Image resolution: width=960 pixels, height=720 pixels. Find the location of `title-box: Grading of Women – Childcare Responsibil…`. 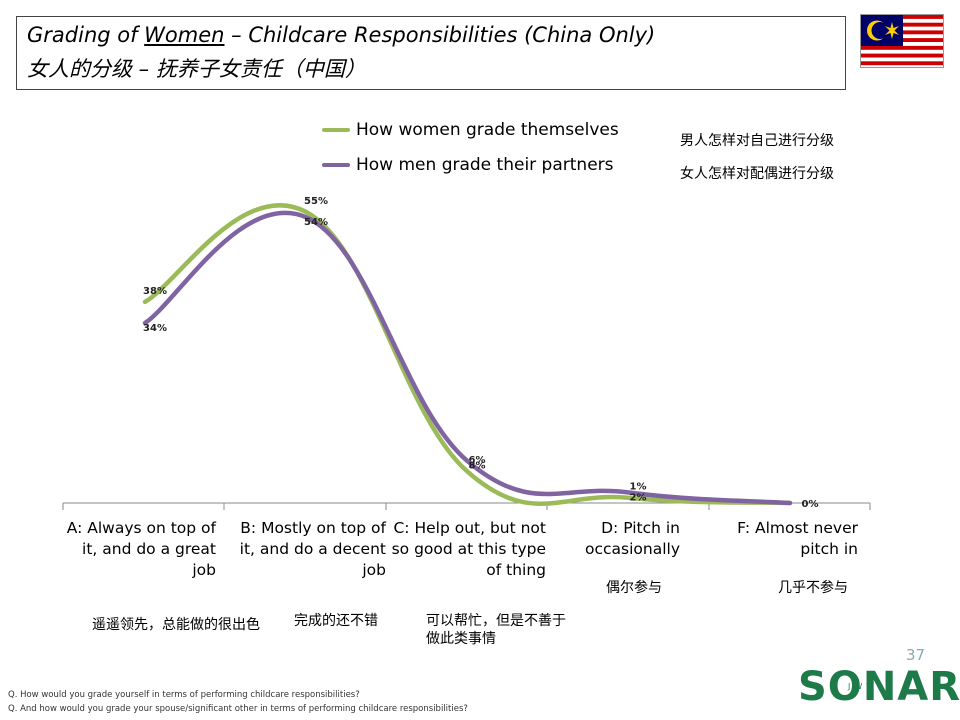

title-box: Grading of Women – Childcare Responsibil… is located at coordinates (431, 53).